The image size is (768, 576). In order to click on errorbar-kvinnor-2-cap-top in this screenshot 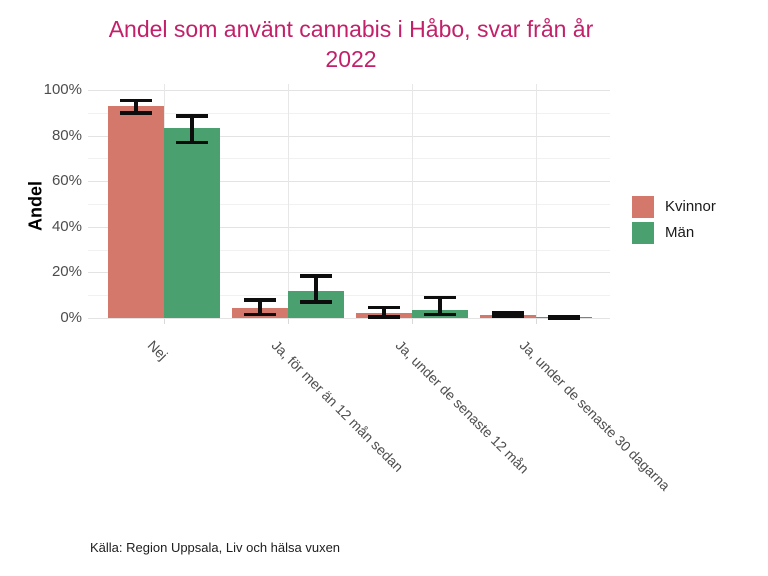, I will do `click(384, 307)`.